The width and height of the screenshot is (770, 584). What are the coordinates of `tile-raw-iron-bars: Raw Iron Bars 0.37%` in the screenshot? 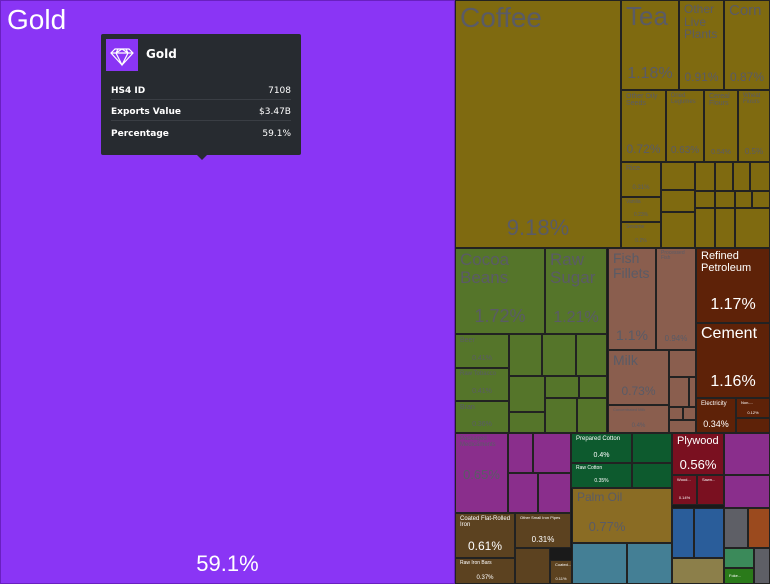 It's located at (485, 571).